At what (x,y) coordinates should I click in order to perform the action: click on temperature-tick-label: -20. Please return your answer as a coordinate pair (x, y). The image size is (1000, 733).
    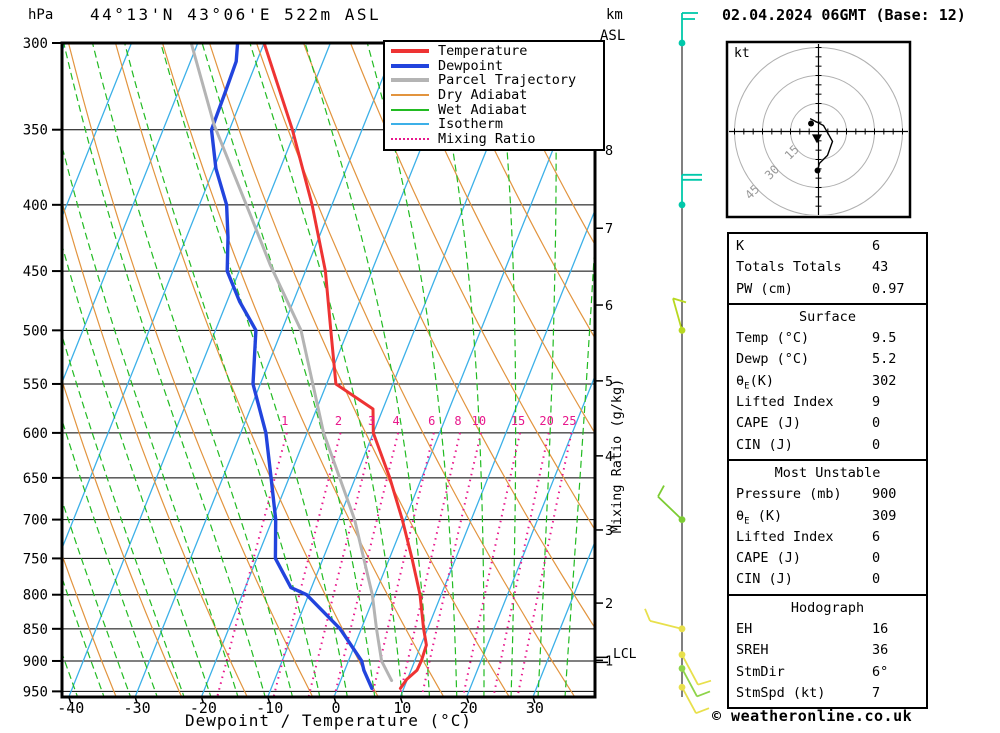
    Looking at the image, I should click on (203, 708).